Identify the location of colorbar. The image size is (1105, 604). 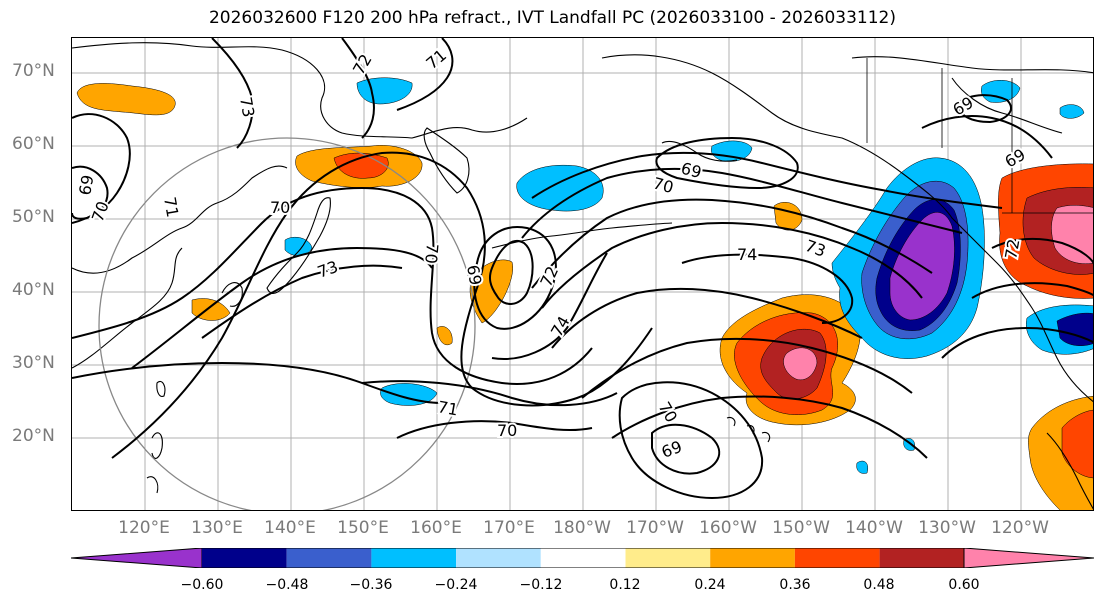
(582, 558).